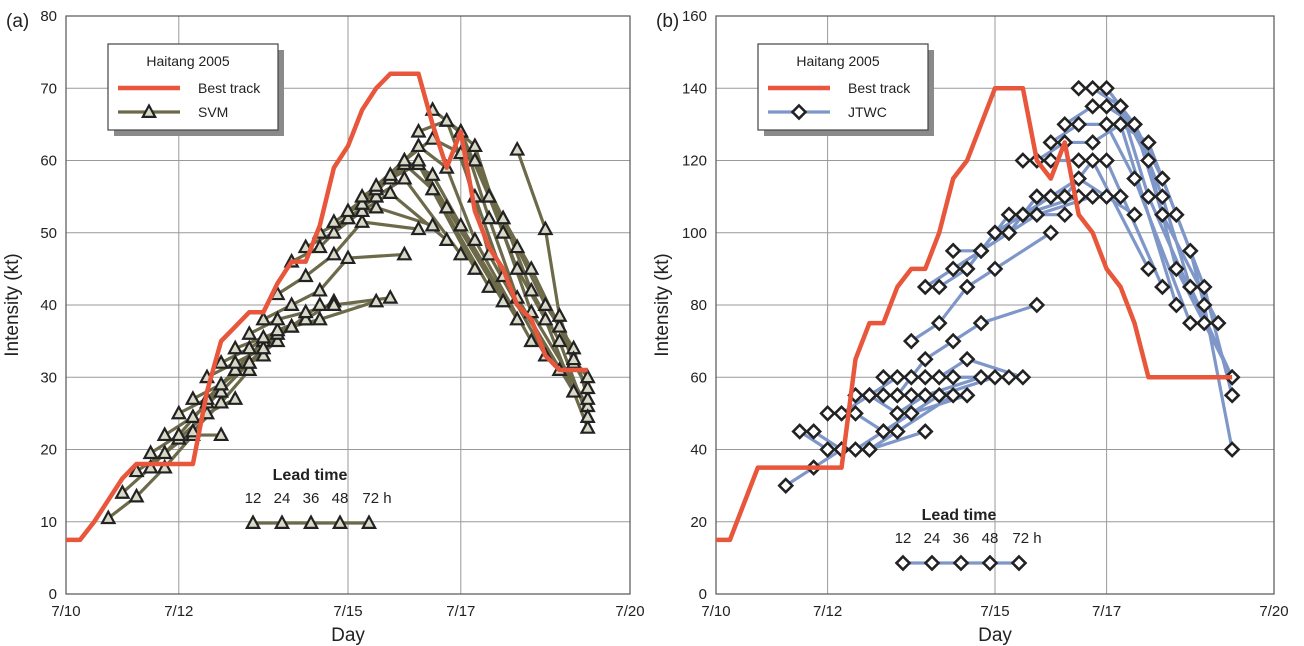  What do you see at coordinates (932, 538) in the screenshot?
I see `lead-time-label: 24` at bounding box center [932, 538].